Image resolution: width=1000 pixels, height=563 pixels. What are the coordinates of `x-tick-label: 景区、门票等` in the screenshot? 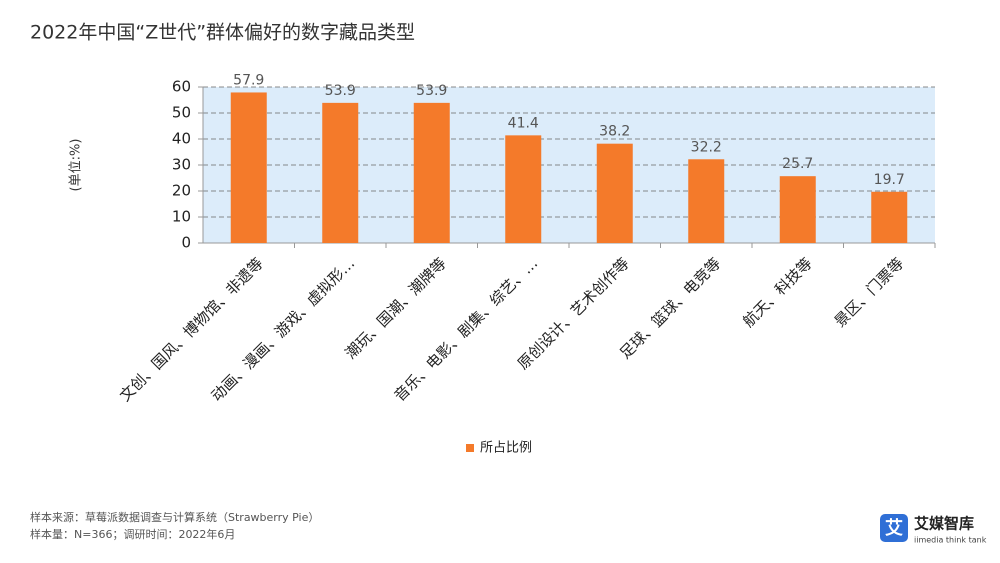 It's located at (869, 292).